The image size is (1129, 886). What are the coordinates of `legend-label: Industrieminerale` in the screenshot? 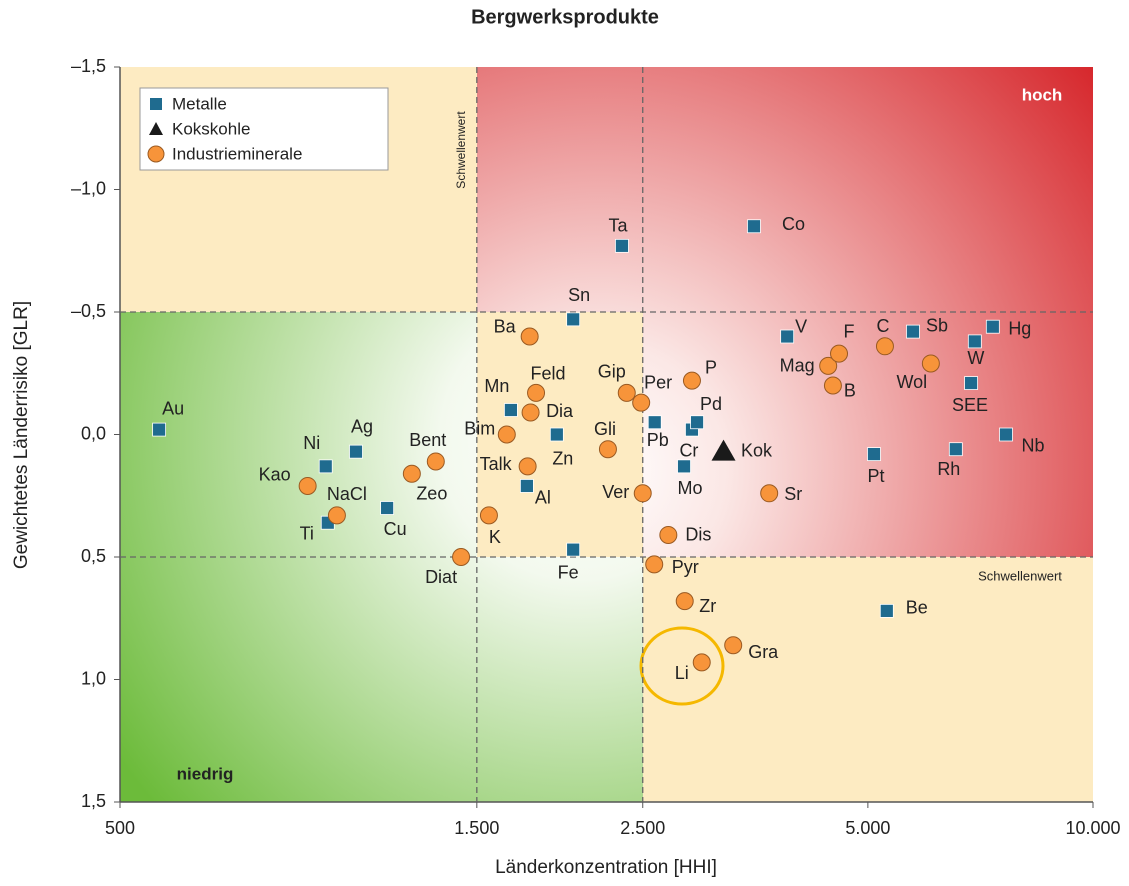 It's located at (237, 153).